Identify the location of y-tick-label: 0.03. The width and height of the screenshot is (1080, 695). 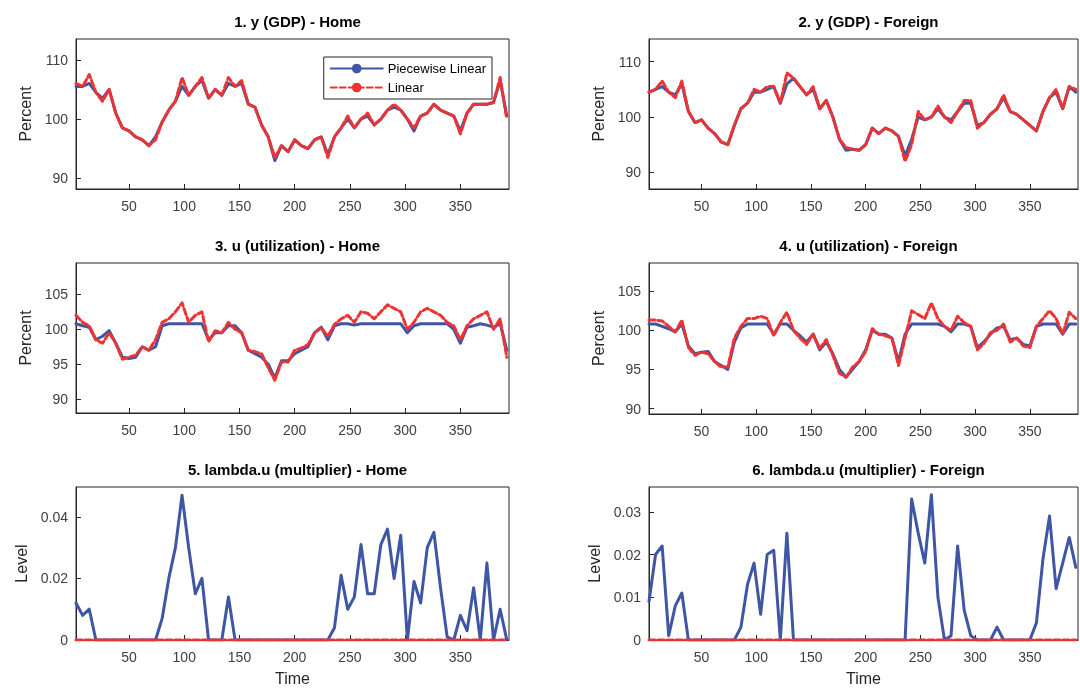
(627, 511).